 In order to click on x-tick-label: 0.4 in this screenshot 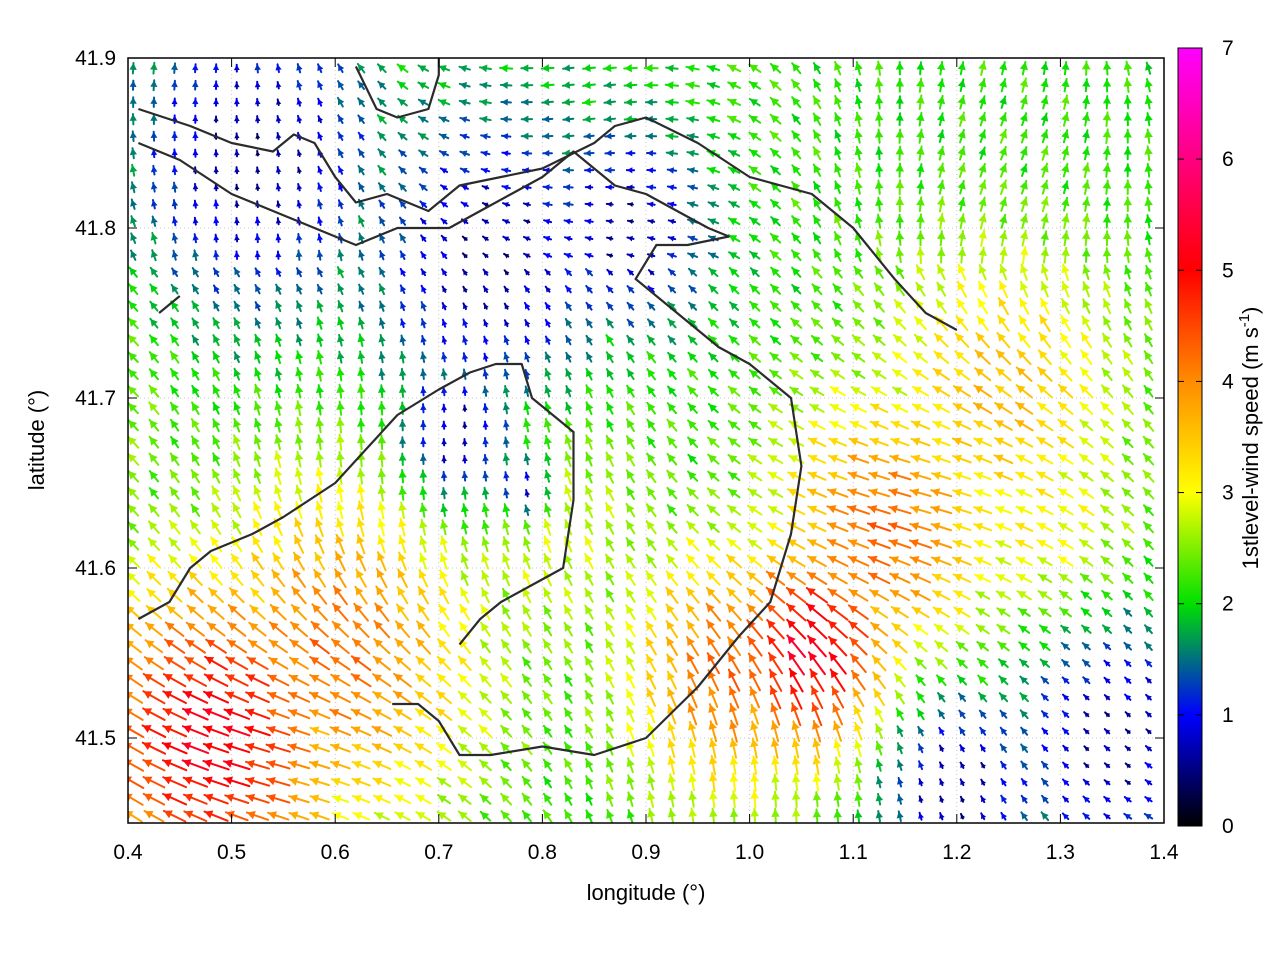, I will do `click(128, 852)`.